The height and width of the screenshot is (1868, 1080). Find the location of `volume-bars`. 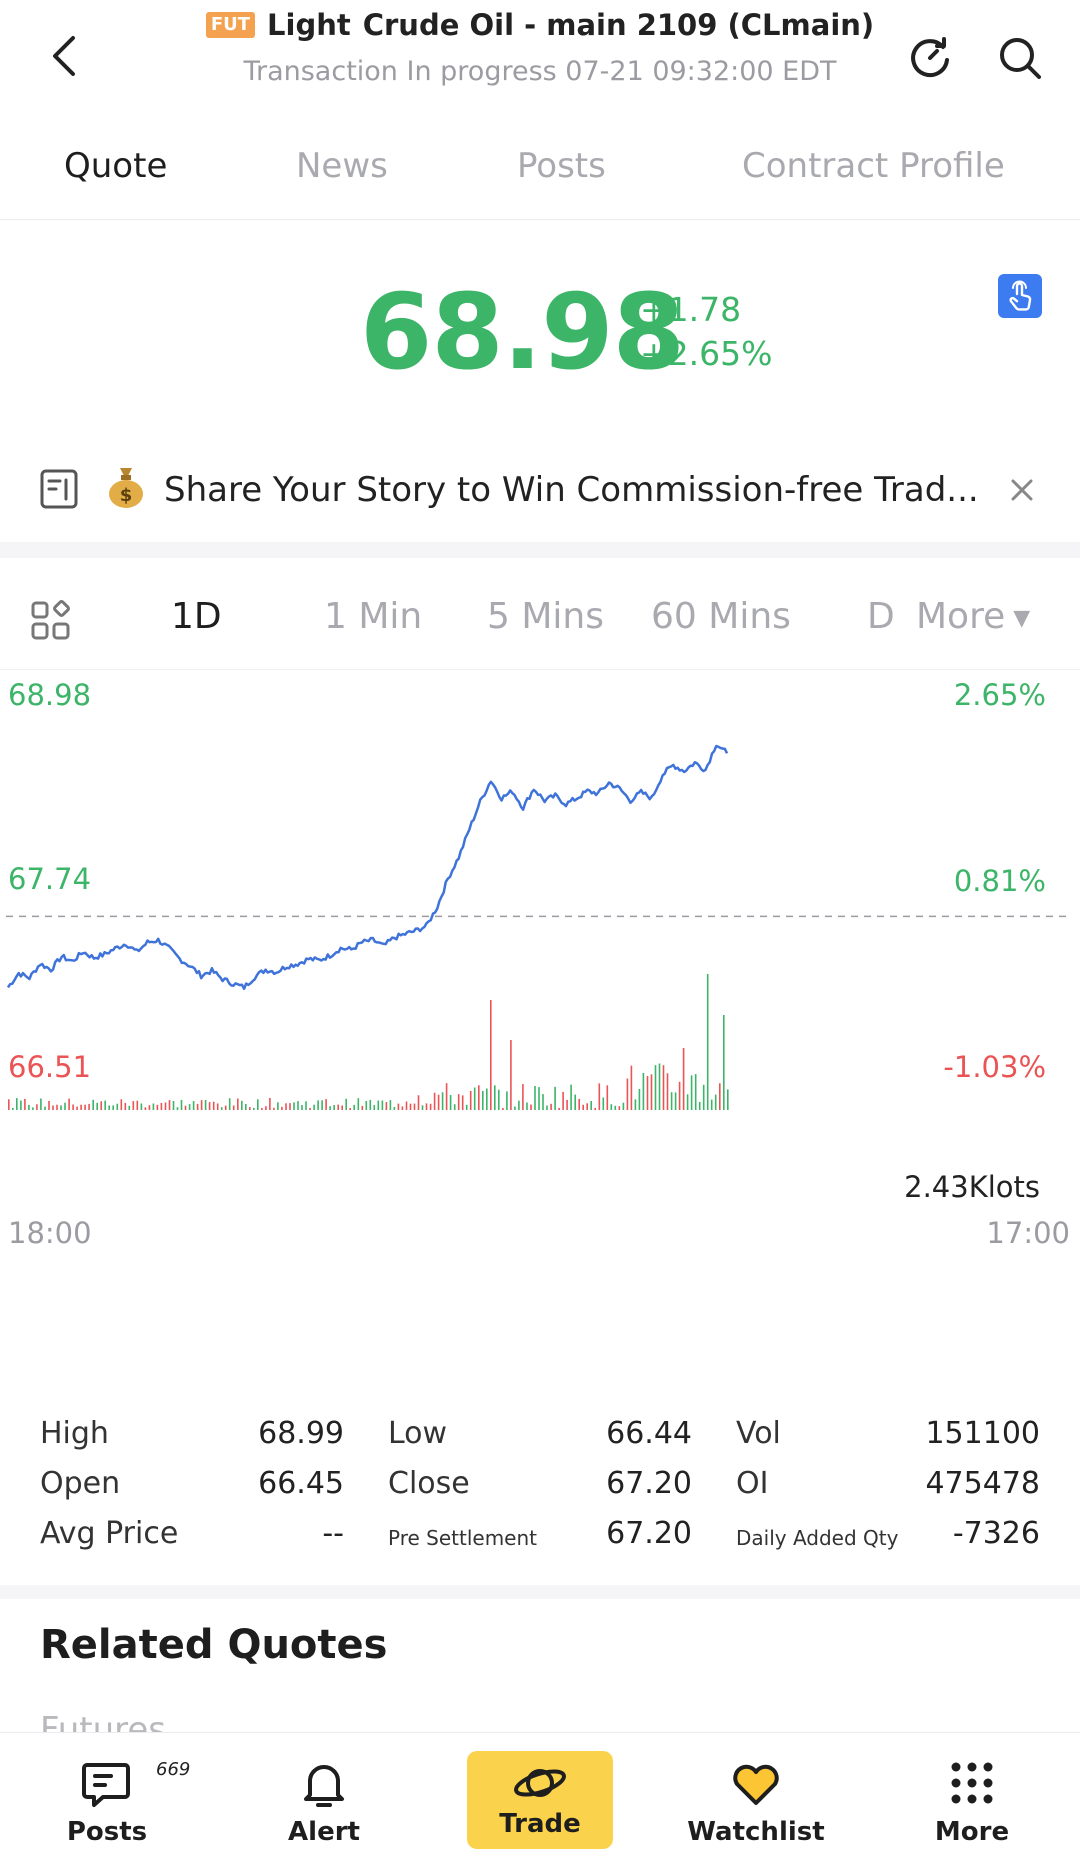

volume-bars is located at coordinates (368, 1042).